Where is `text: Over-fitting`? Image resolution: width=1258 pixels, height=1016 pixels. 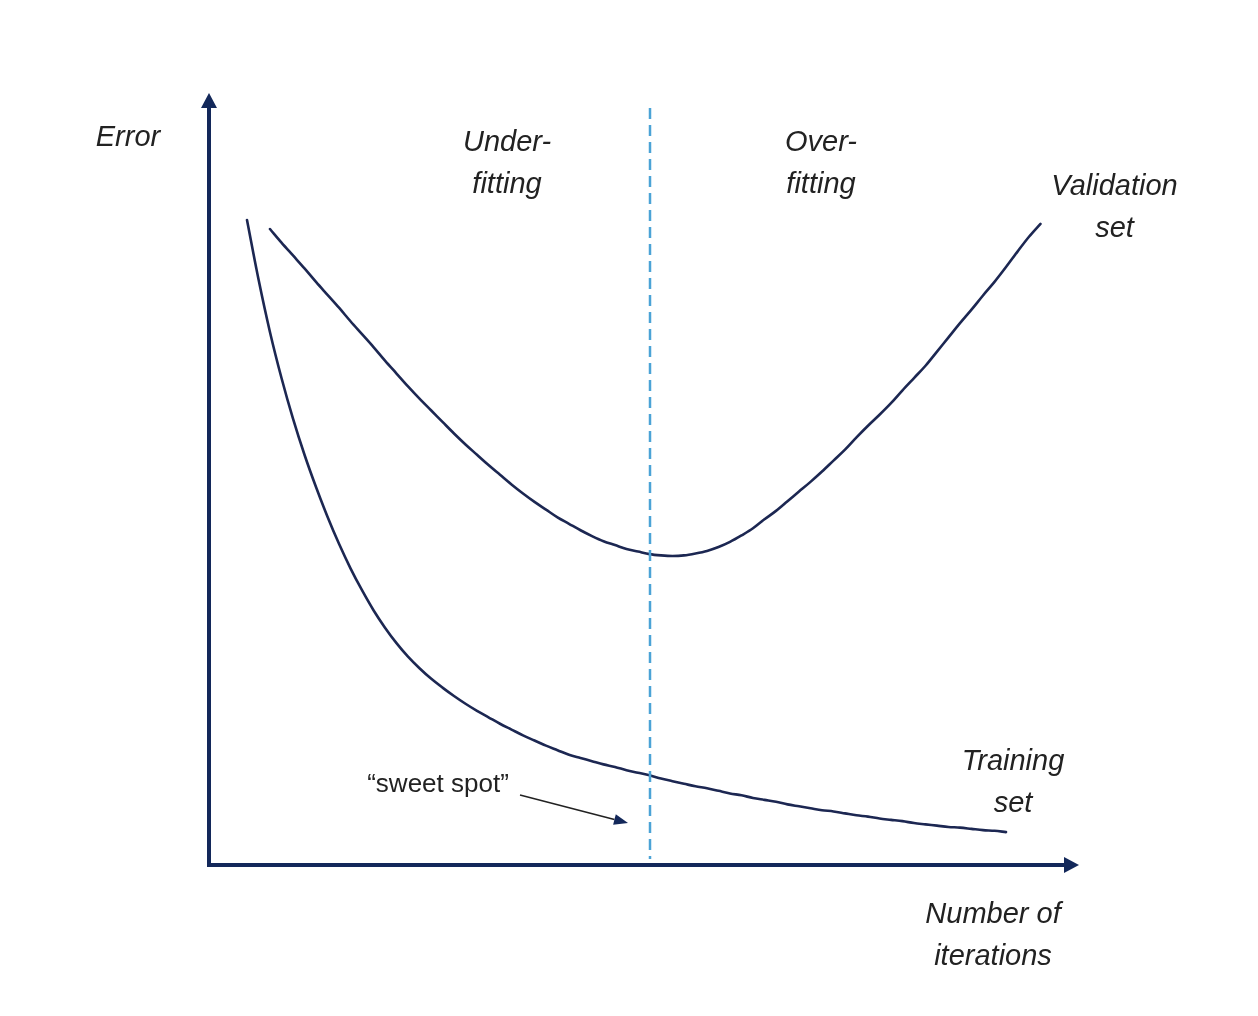 text: Over-fitting is located at coordinates (821, 162).